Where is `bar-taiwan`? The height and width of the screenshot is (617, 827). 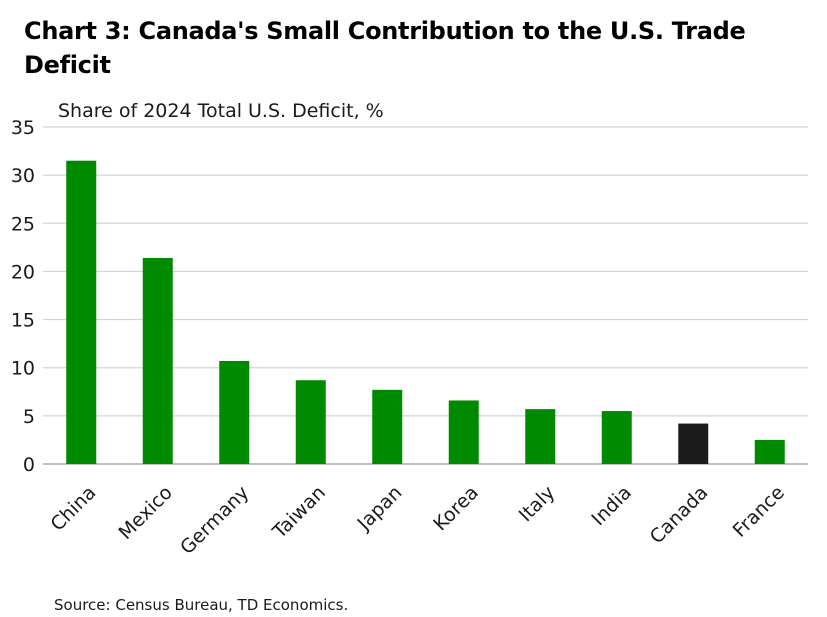
bar-taiwan is located at coordinates (310, 422).